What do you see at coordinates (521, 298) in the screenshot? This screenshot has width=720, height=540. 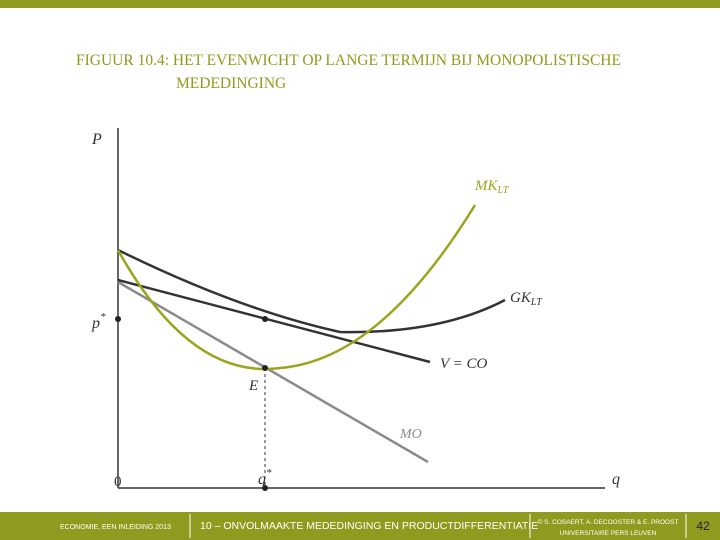 I see `label-text: GK` at bounding box center [521, 298].